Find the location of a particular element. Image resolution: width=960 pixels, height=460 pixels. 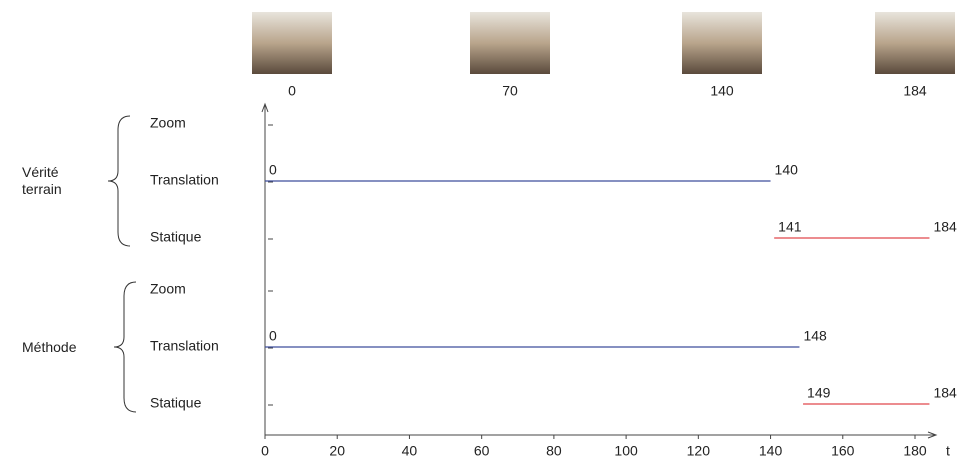

group-label: Méthode is located at coordinates (49, 346).